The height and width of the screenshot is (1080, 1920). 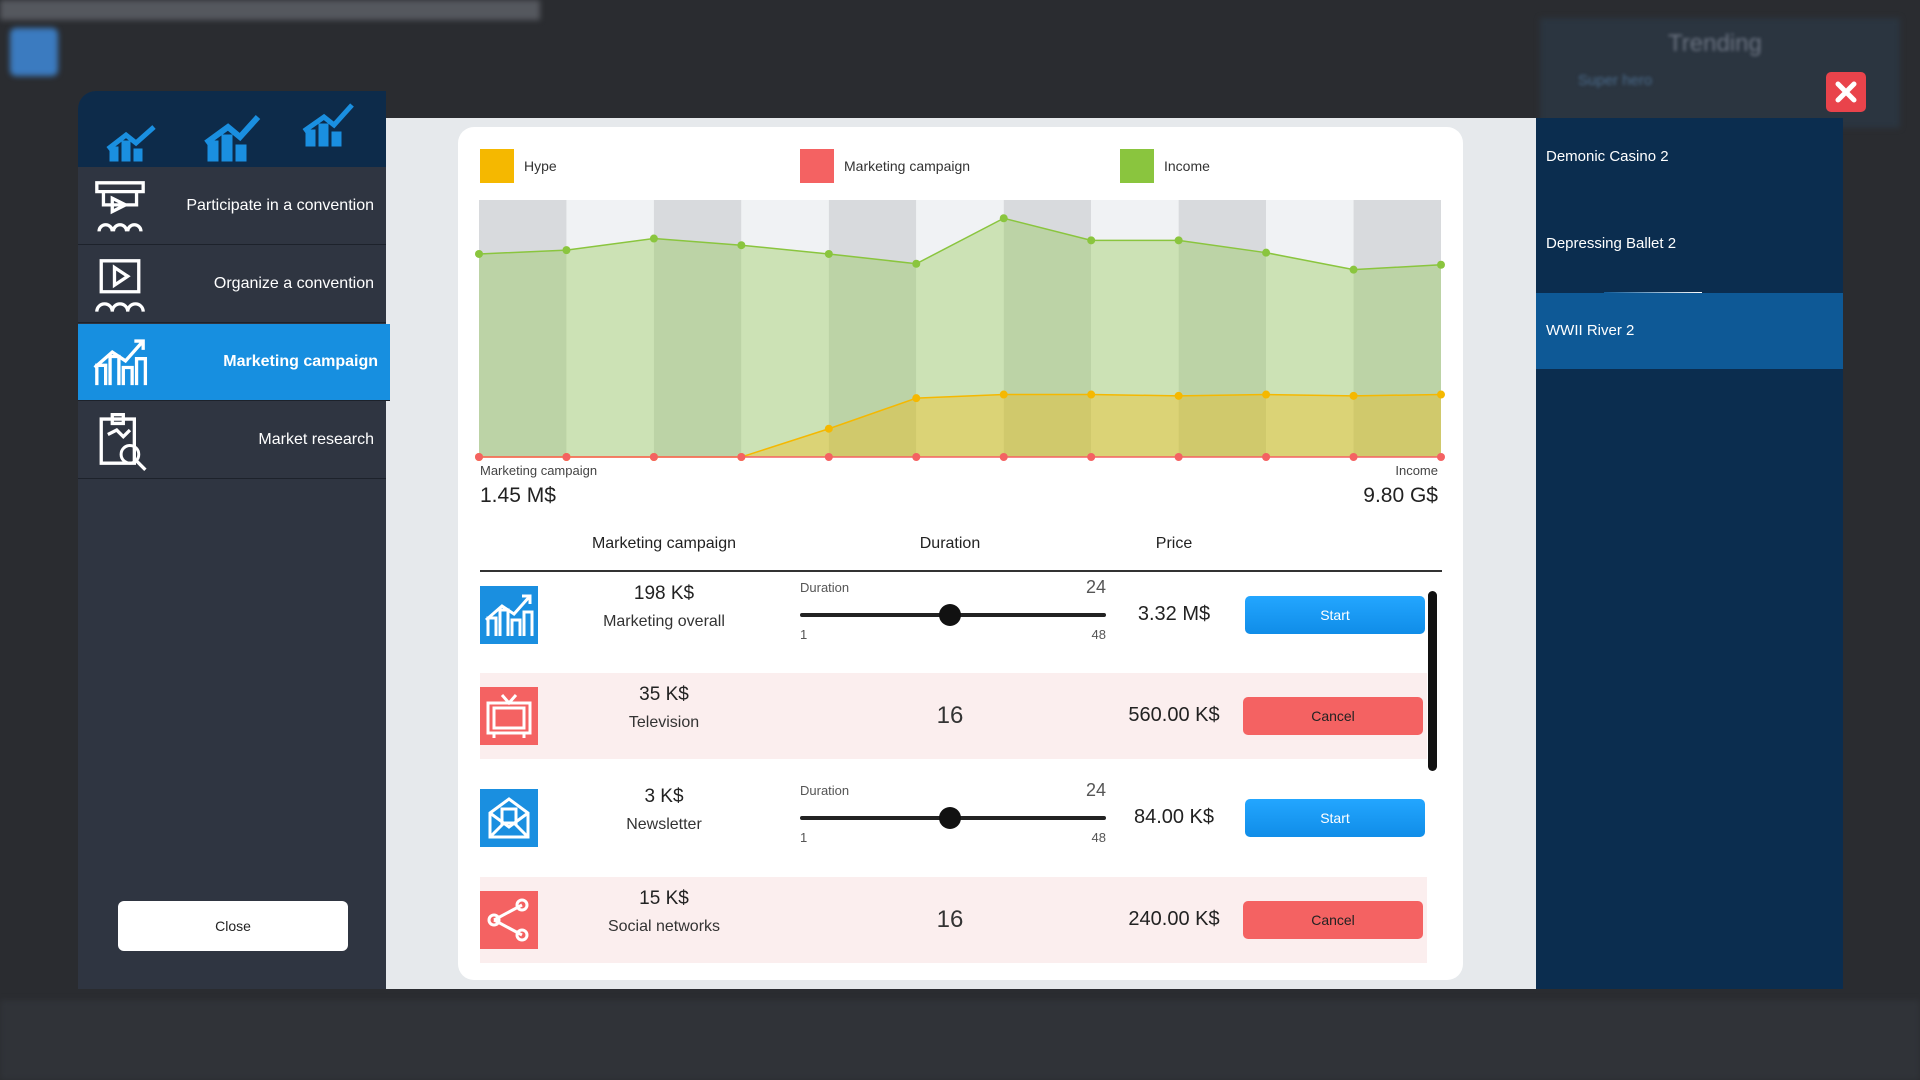 I want to click on total-left-value: 1.45 M$, so click(x=518, y=495).